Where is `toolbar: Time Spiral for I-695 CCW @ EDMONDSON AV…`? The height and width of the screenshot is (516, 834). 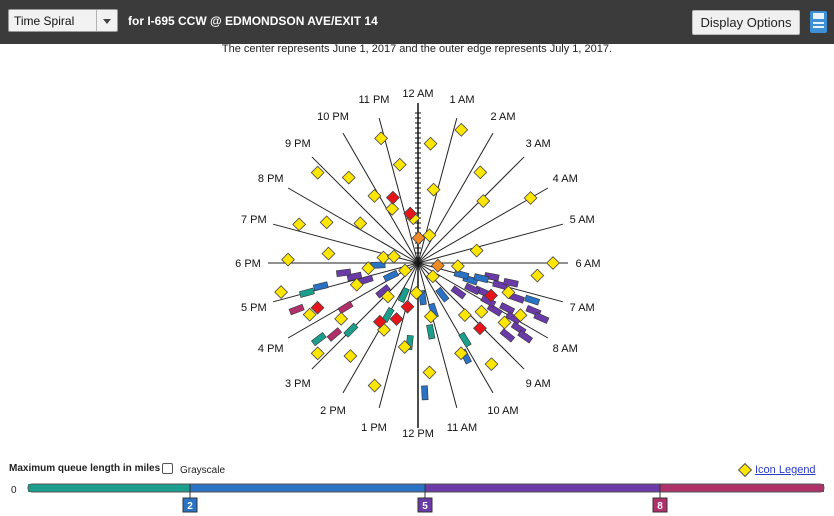 toolbar: Time Spiral for I-695 CCW @ EDMONDSON AV… is located at coordinates (417, 22).